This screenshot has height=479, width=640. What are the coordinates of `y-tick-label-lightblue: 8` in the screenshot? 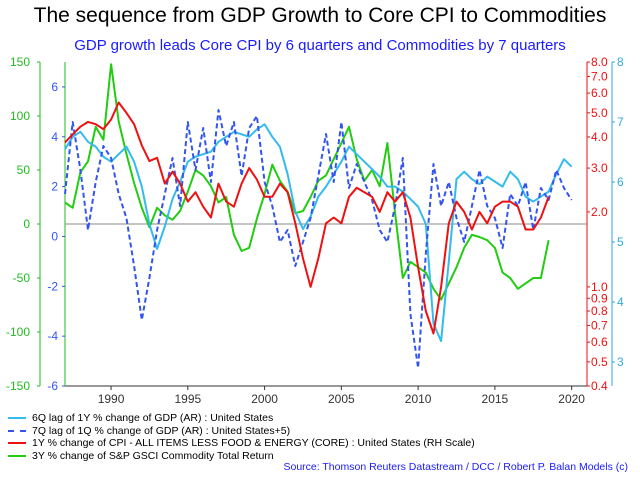 It's located at (620, 62).